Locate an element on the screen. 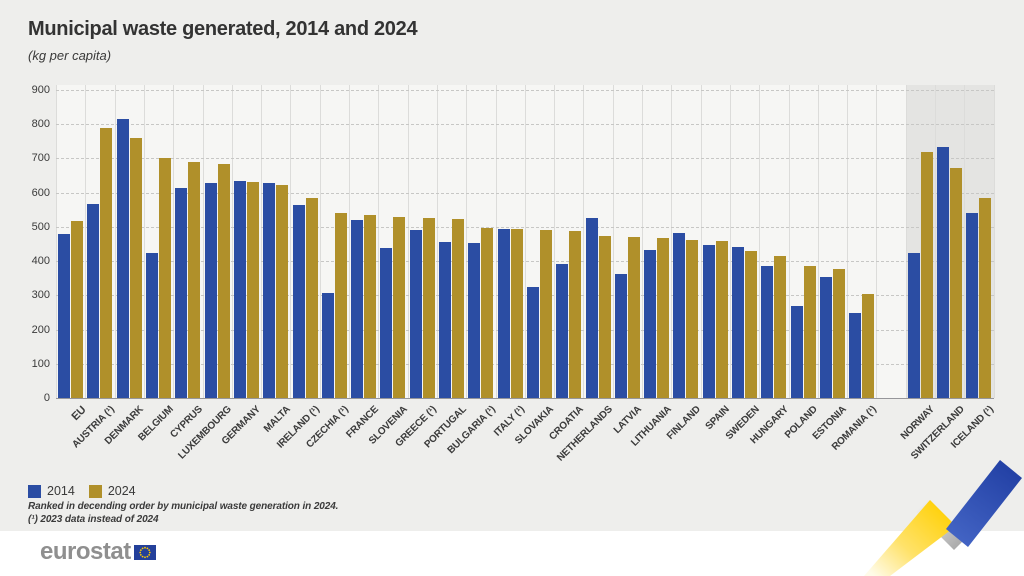  y-axis-tick-label: 100 is located at coordinates (40, 363).